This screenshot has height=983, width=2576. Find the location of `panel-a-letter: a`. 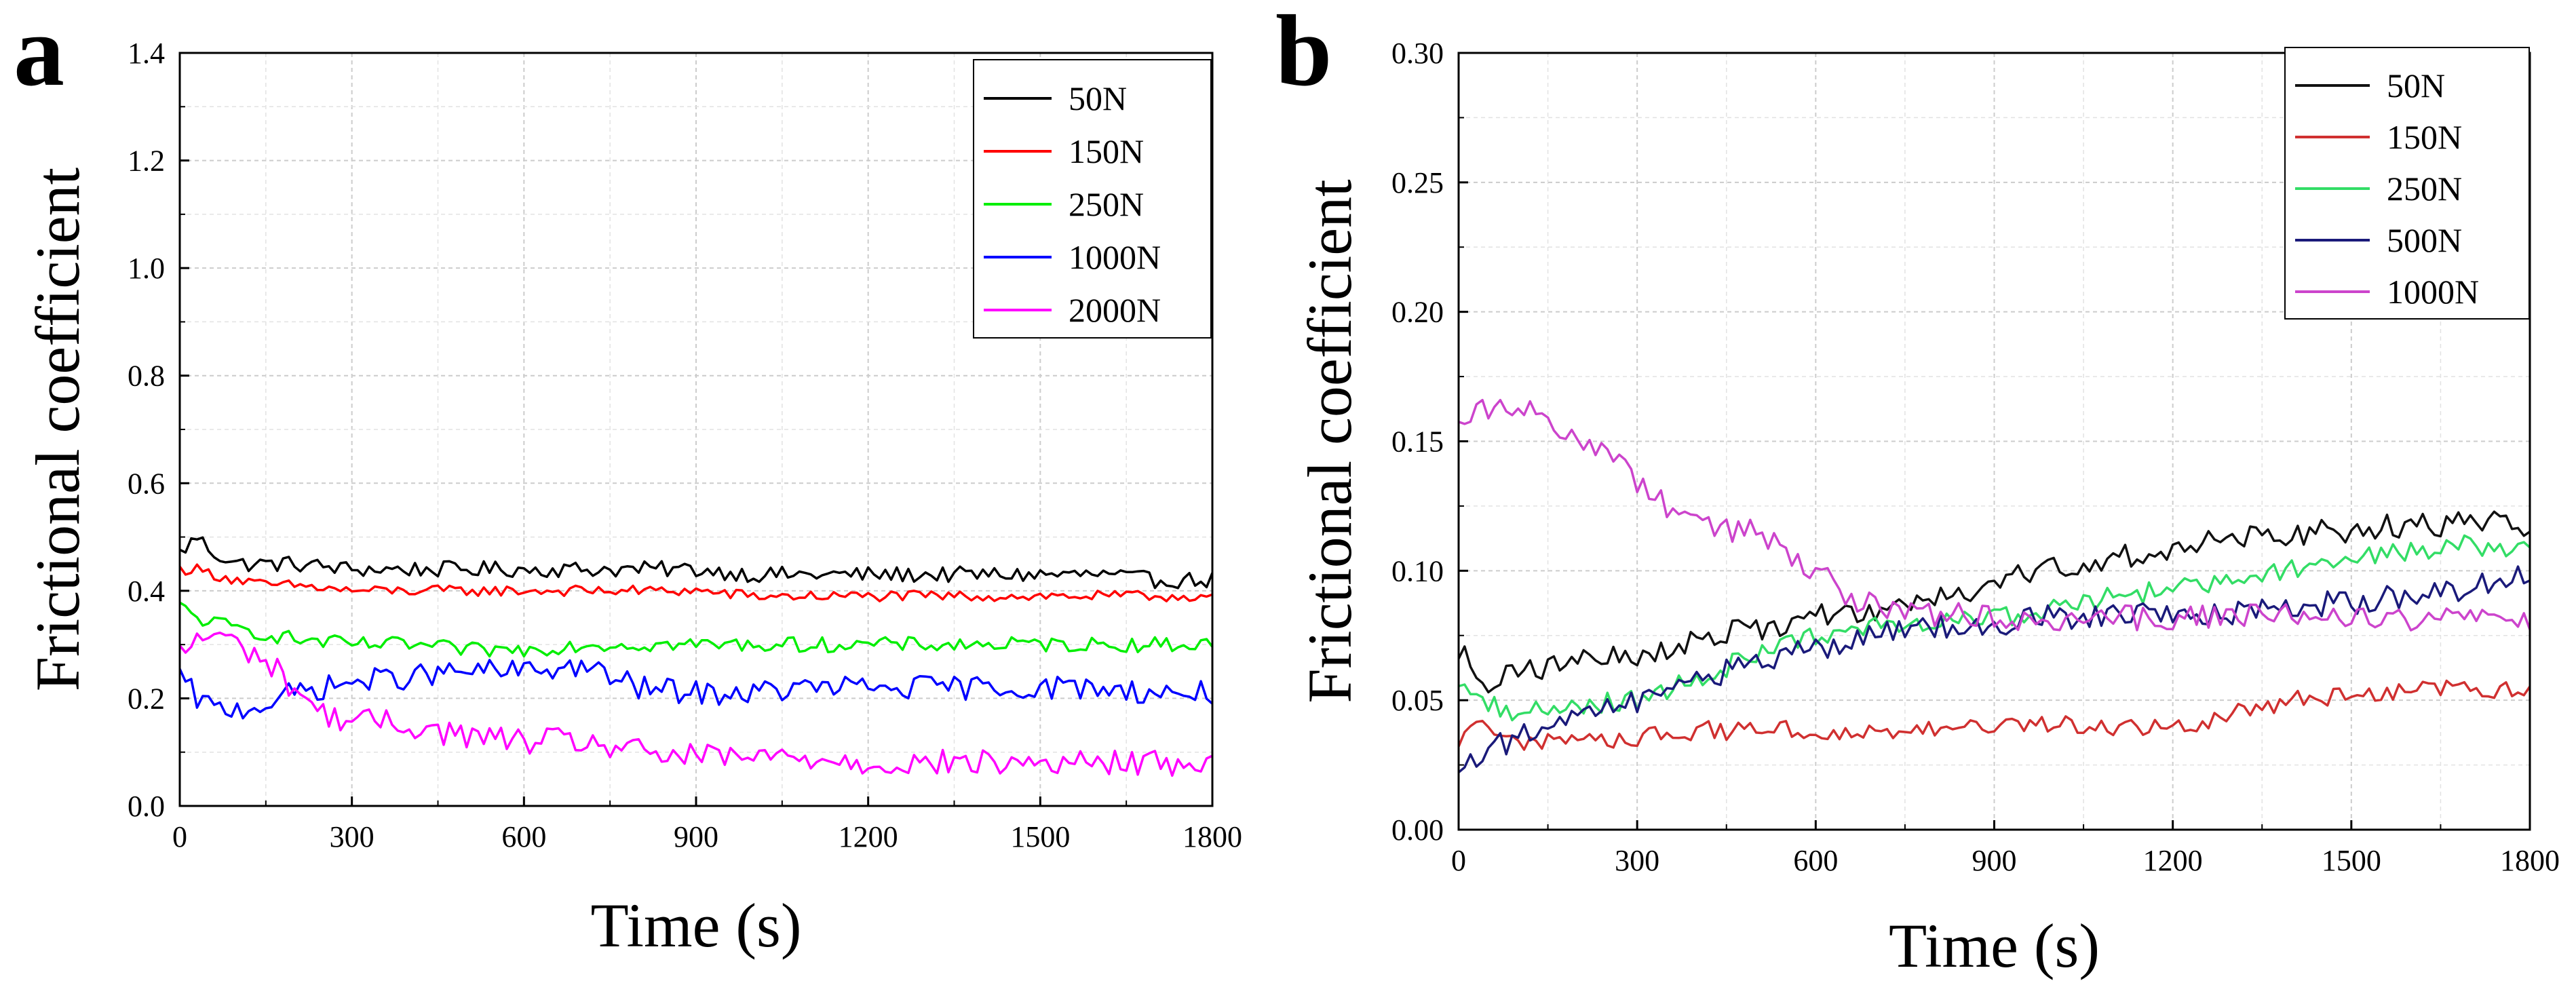

panel-a-letter: a is located at coordinates (39, 54).